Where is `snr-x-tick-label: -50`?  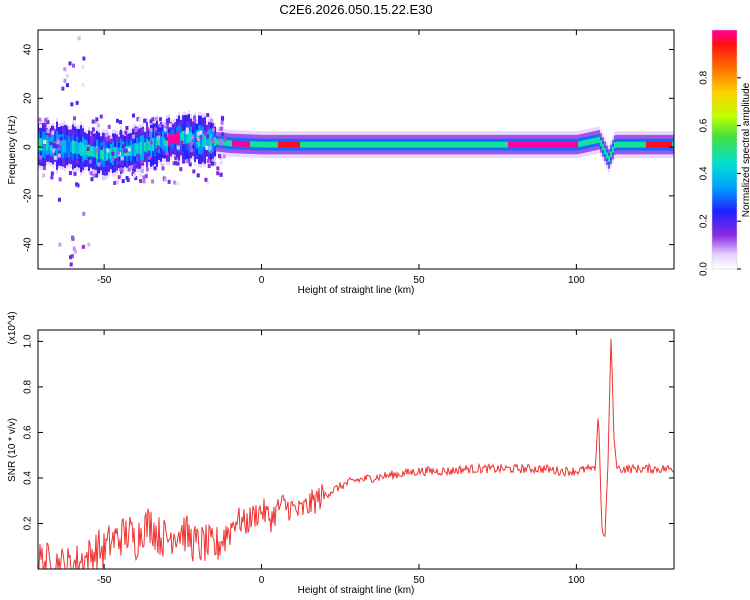
snr-x-tick-label: -50 is located at coordinates (104, 580).